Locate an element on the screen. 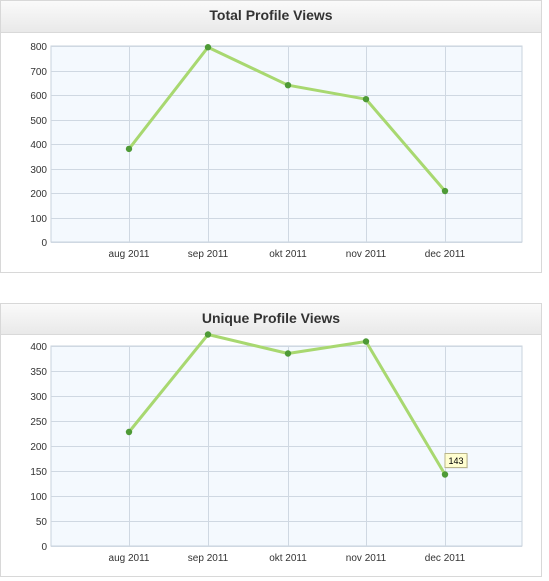 This screenshot has height=581, width=549. y-tick-label: 50 is located at coordinates (42, 522).